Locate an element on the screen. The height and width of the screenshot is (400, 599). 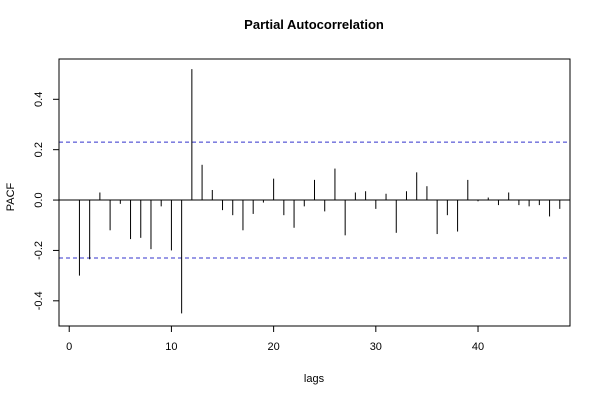
y-tick-label: -0.2 is located at coordinates (39, 250).